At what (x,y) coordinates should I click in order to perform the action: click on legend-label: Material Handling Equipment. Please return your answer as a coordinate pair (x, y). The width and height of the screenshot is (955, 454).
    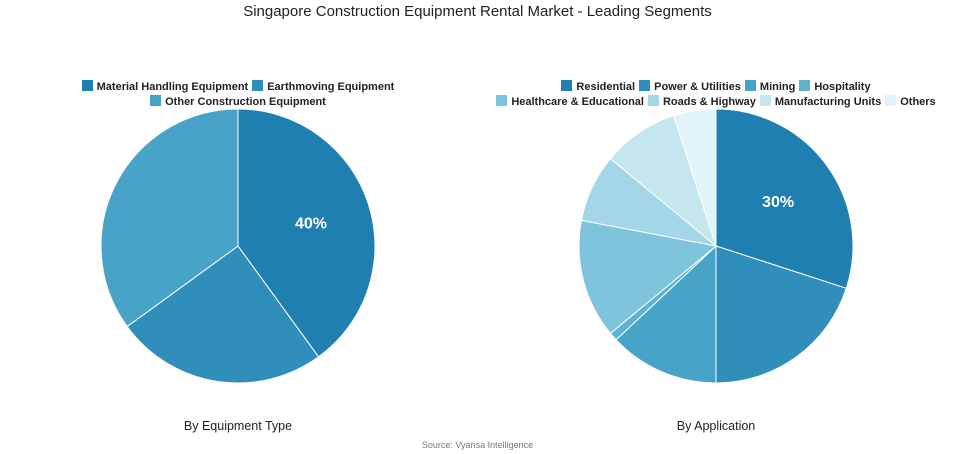
    Looking at the image, I should click on (172, 87).